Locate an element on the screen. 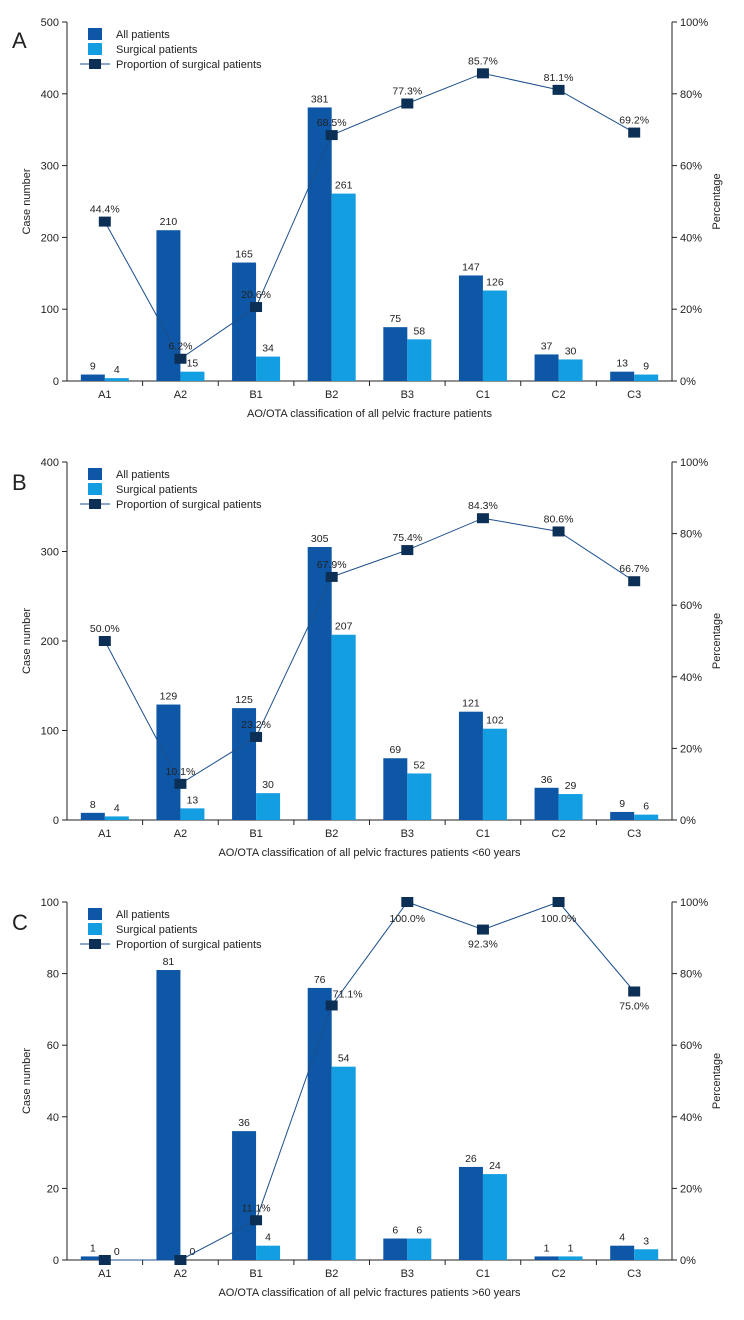  left-tick-label: 500 is located at coordinates (50, 23).